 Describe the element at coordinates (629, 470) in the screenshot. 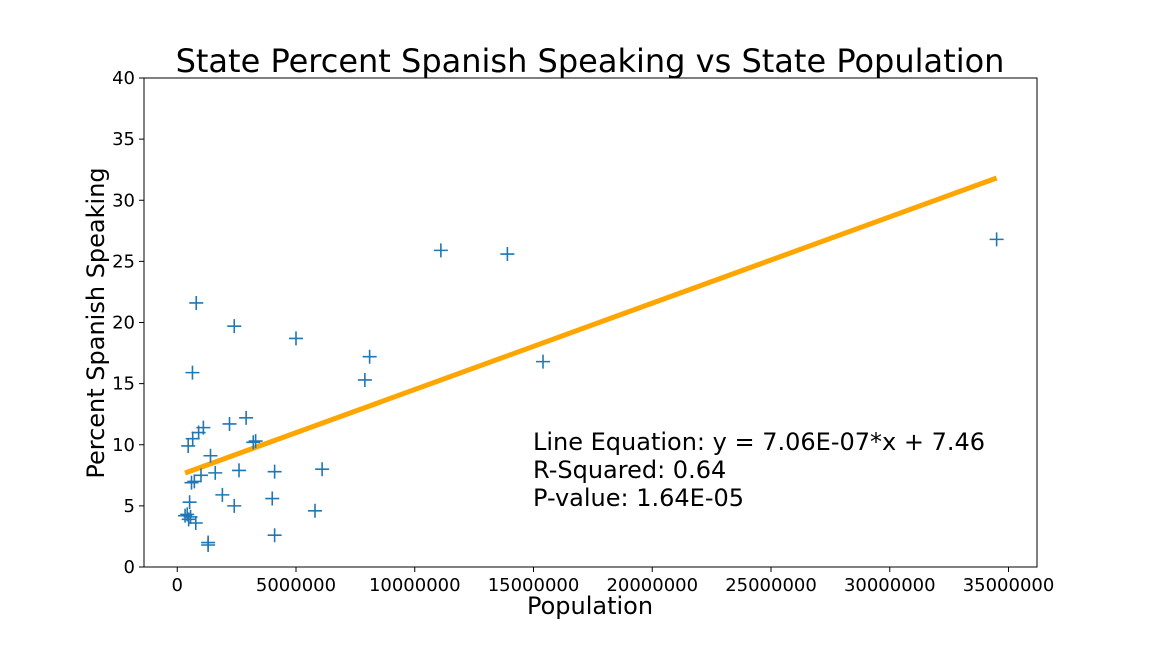

I see `r-squared-annotation: R-Squared: 0.64` at that location.